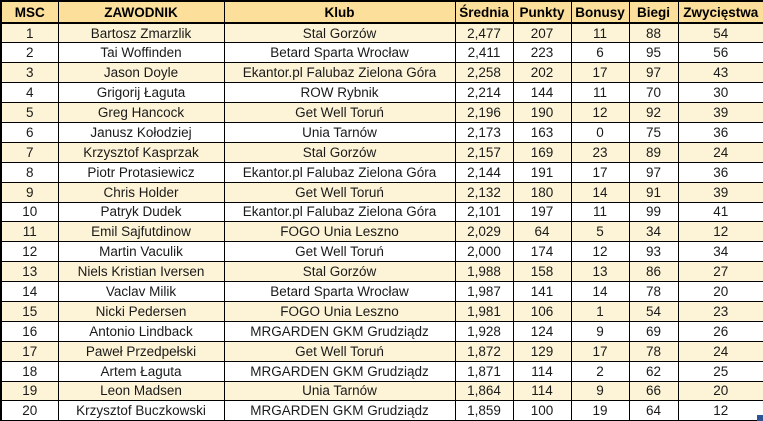 This screenshot has height=421, width=763. Describe the element at coordinates (653, 53) in the screenshot. I see `cell-biegi: 95` at that location.